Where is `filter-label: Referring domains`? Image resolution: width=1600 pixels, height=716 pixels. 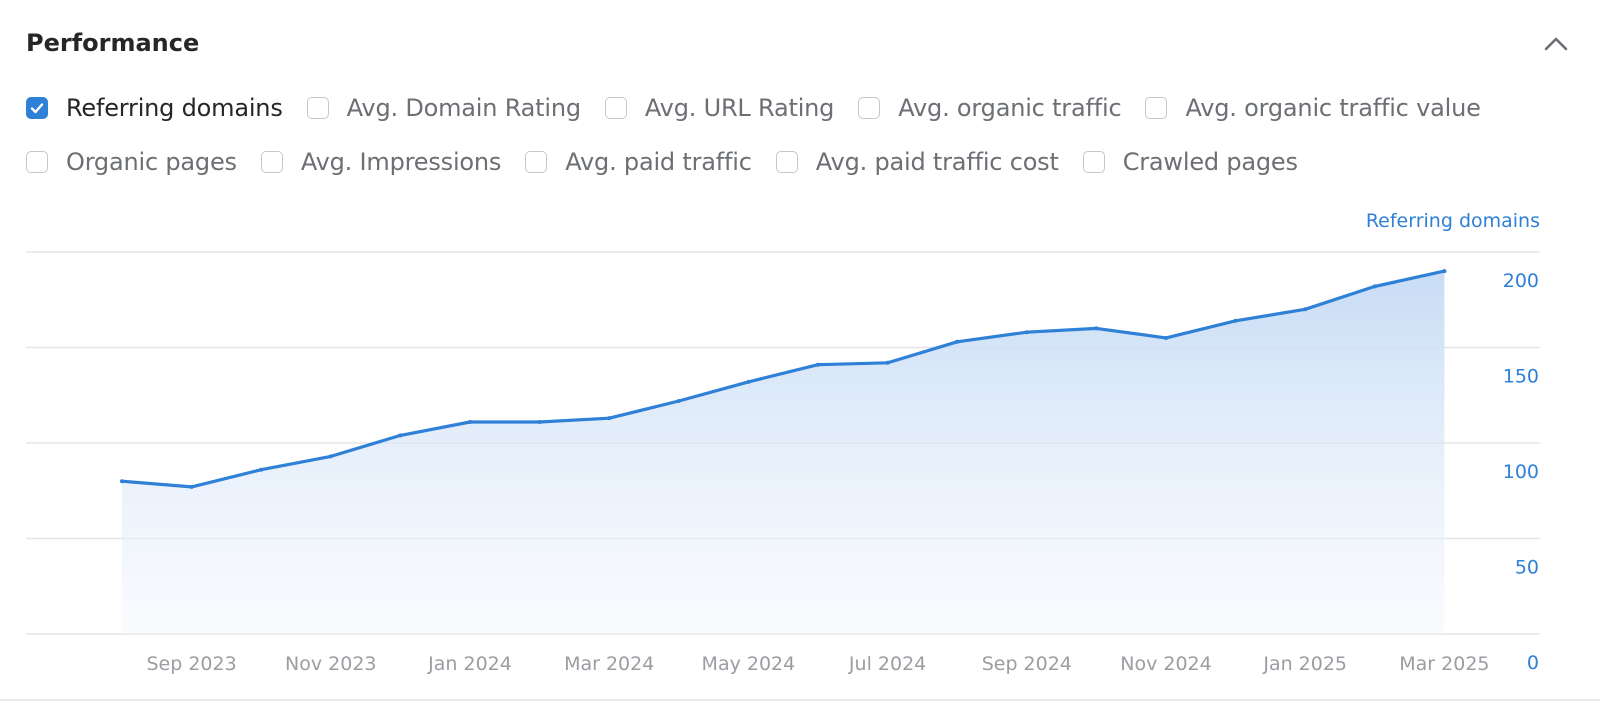
filter-label: Referring domains is located at coordinates (174, 108).